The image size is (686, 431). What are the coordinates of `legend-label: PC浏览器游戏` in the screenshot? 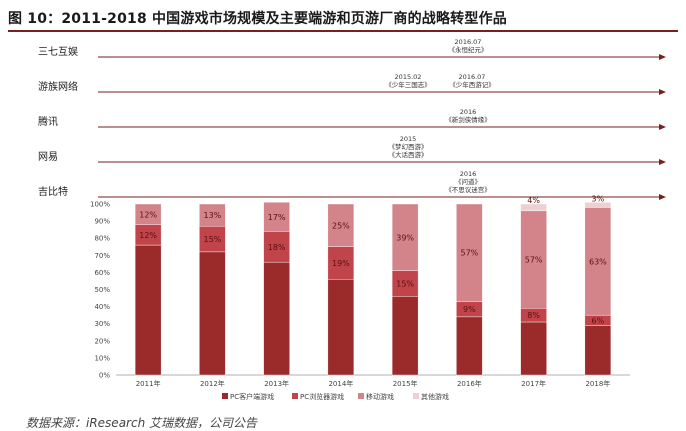 It's located at (322, 396).